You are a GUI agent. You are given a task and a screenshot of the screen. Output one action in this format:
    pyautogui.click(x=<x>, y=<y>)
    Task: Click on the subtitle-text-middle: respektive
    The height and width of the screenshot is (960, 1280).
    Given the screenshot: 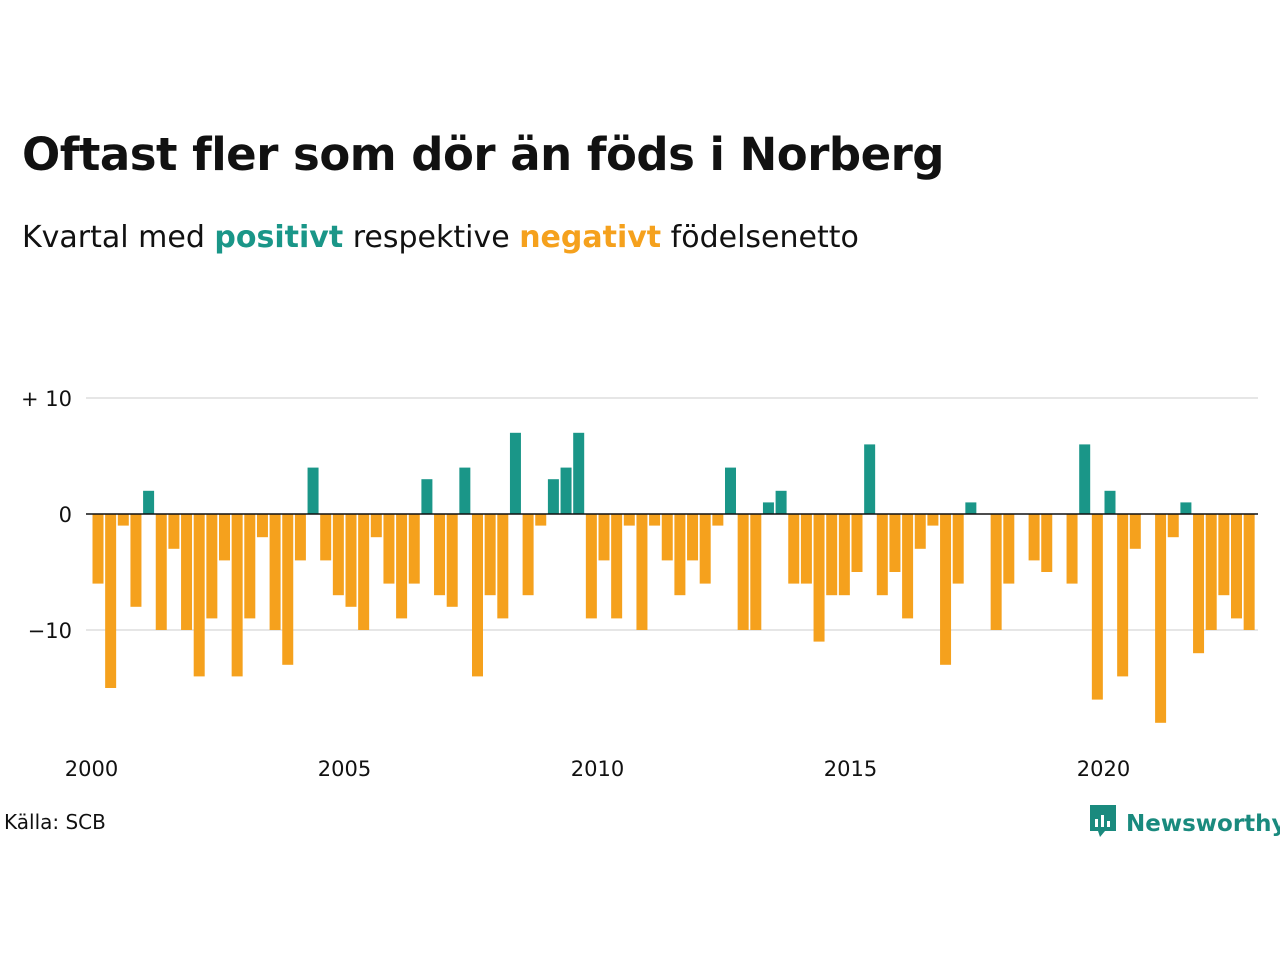 What is the action you would take?
    pyautogui.click(x=431, y=237)
    